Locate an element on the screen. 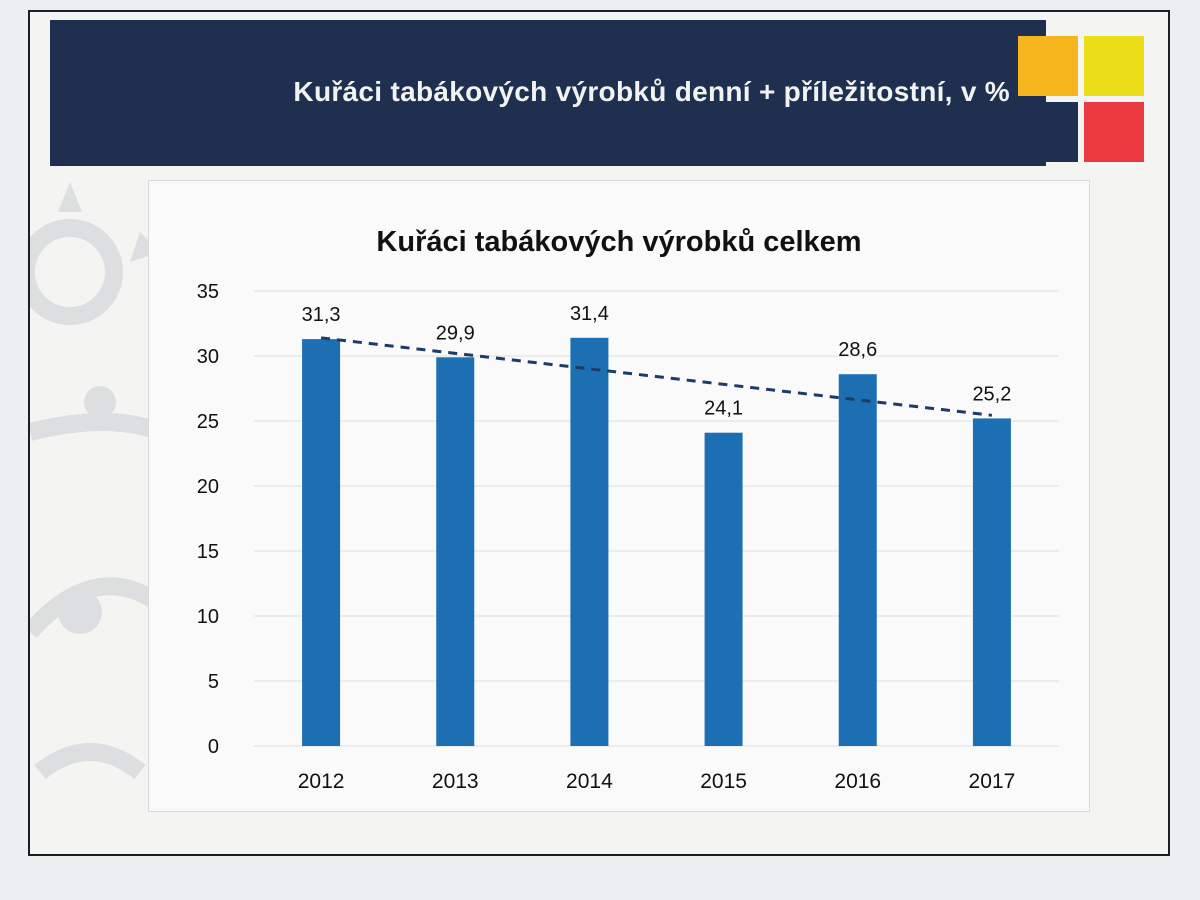  x-tick-label: 2014 is located at coordinates (589, 781).